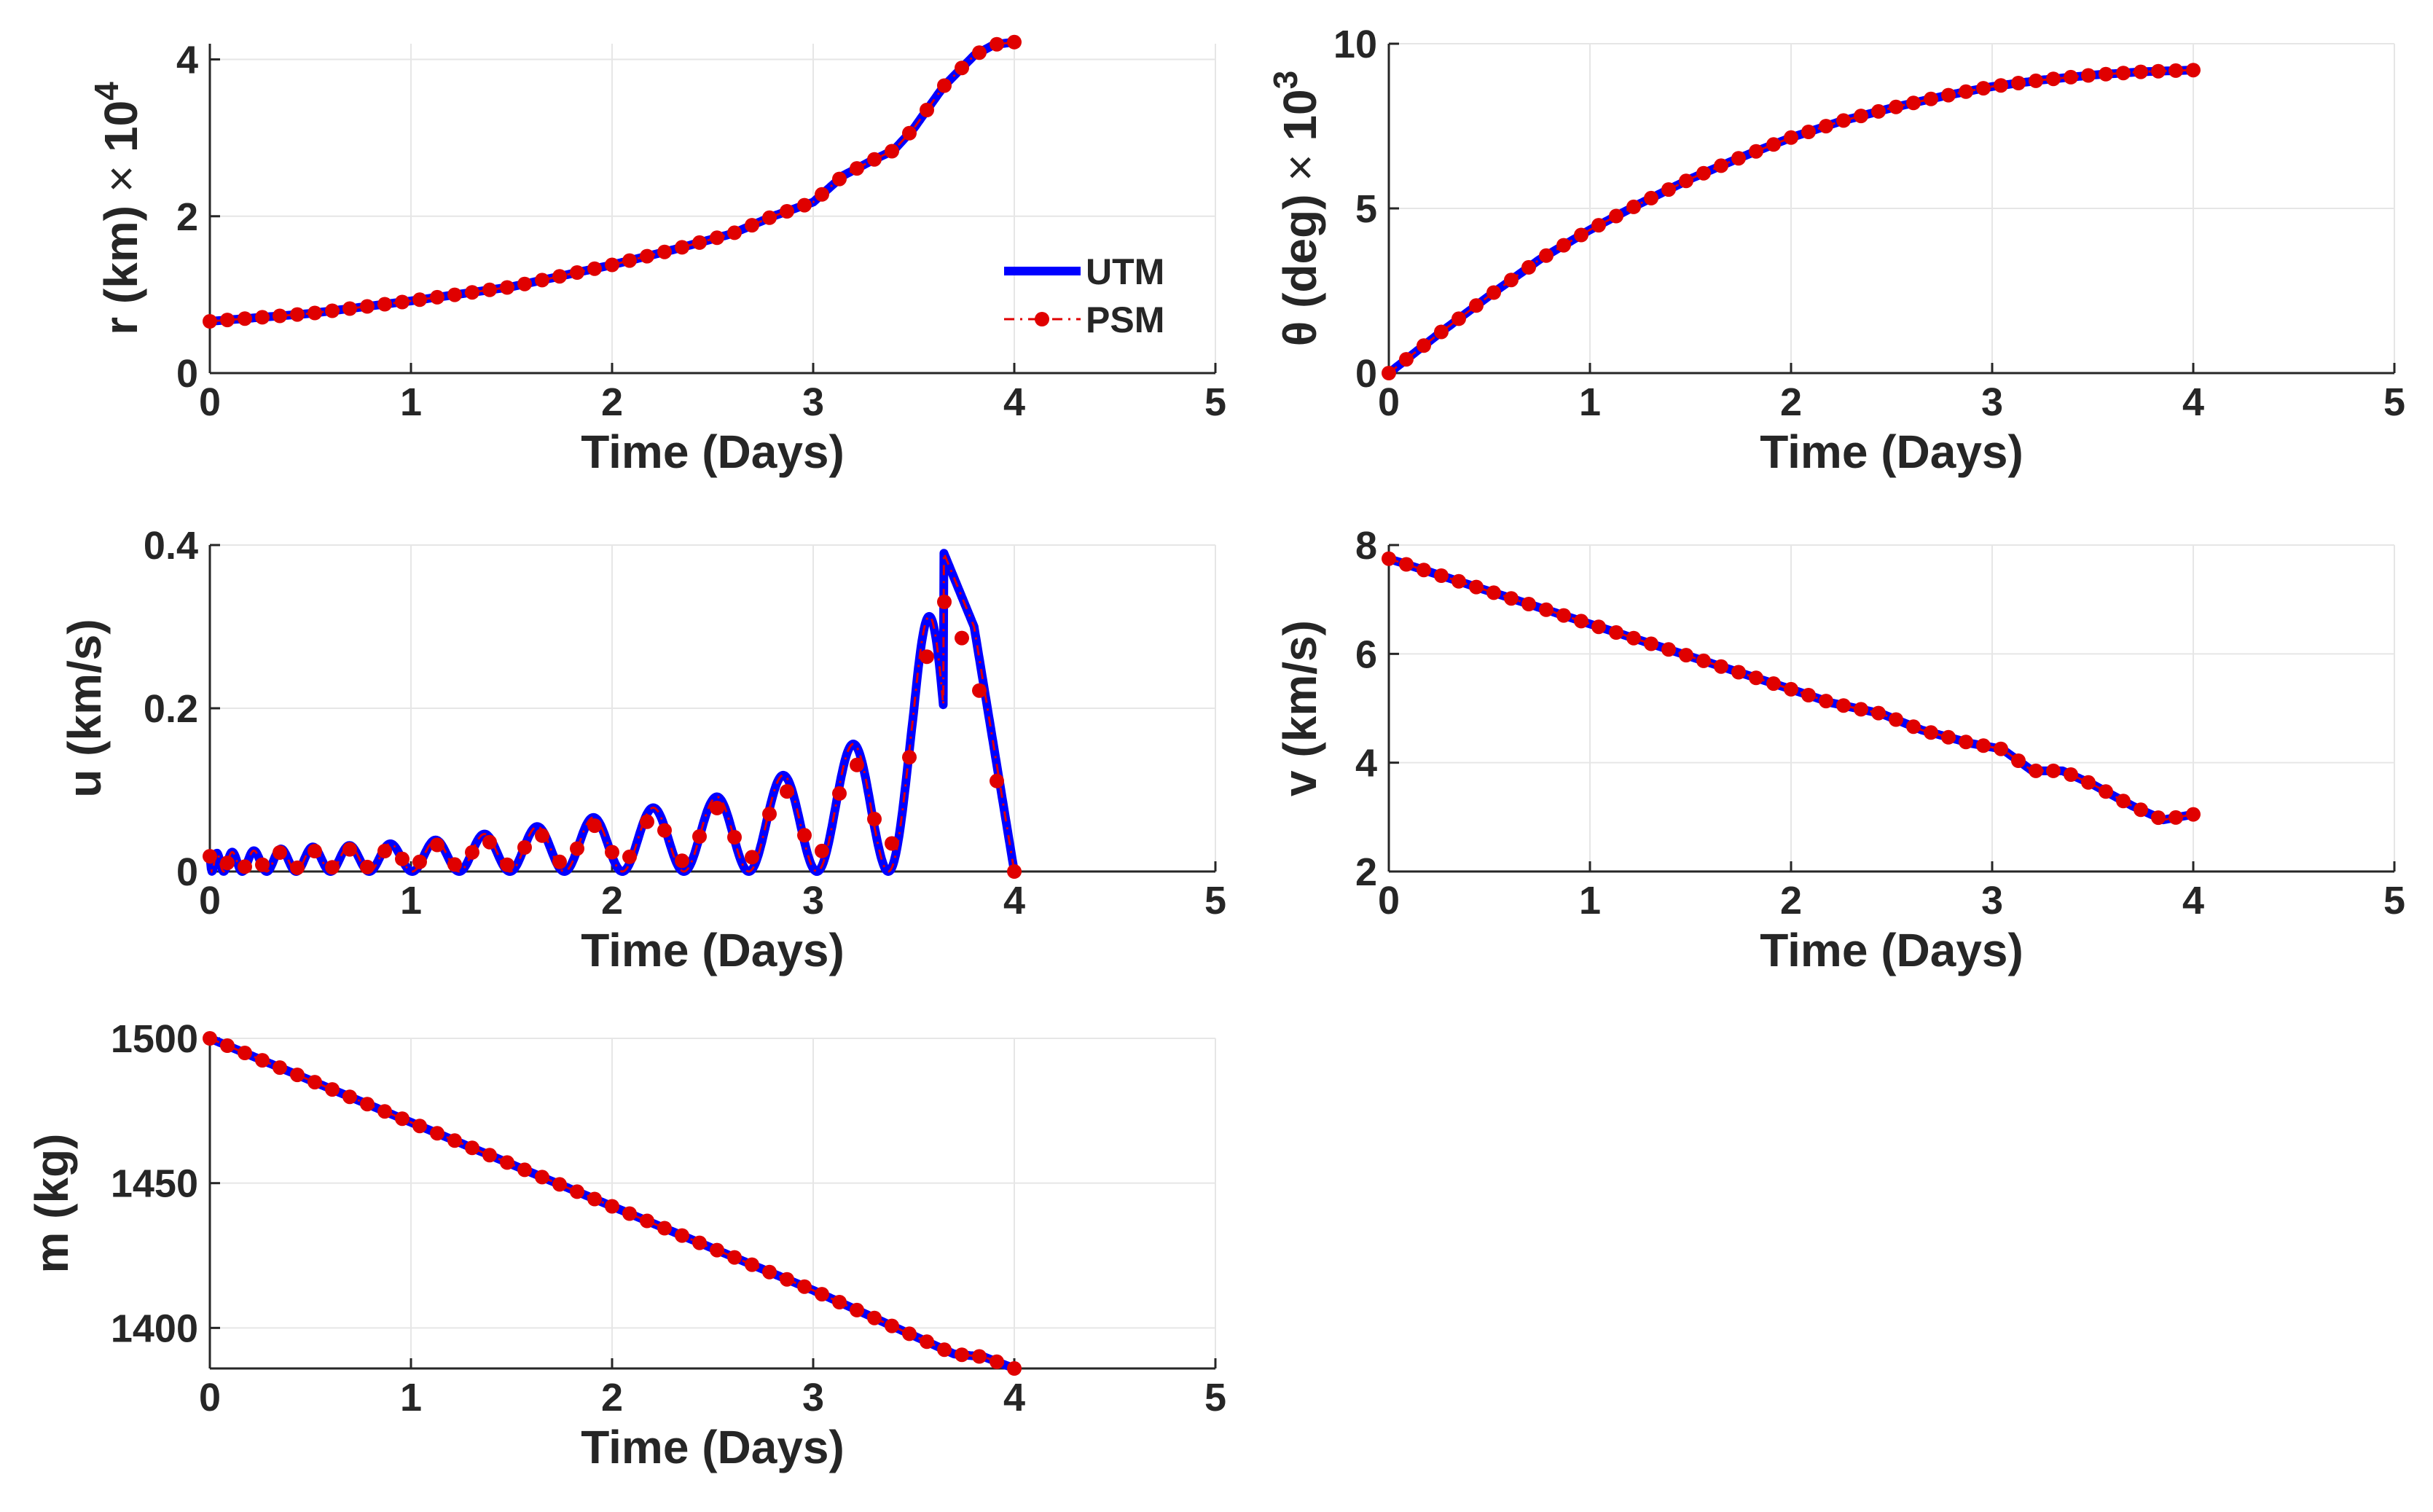 The height and width of the screenshot is (1512, 2433). Describe the element at coordinates (1366, 546) in the screenshot. I see `y-tick-label: 8` at that location.